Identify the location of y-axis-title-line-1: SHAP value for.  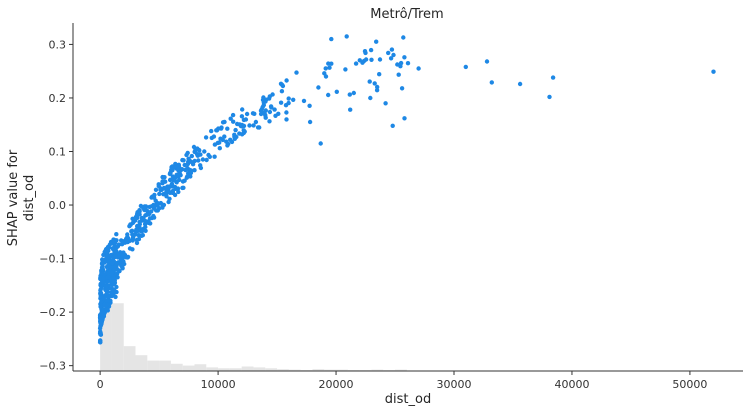
(13, 197).